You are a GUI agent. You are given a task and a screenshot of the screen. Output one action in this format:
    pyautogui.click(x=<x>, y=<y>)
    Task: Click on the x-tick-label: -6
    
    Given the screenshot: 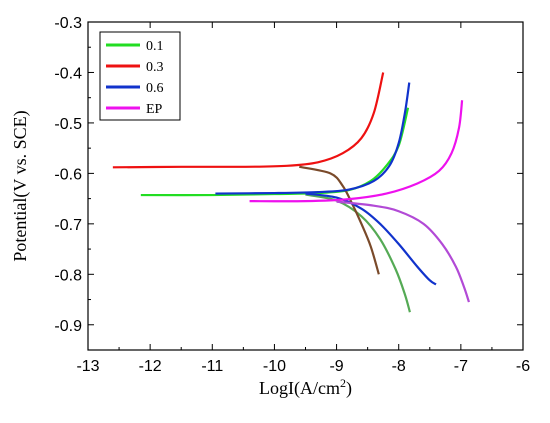 What is the action you would take?
    pyautogui.click(x=523, y=366)
    